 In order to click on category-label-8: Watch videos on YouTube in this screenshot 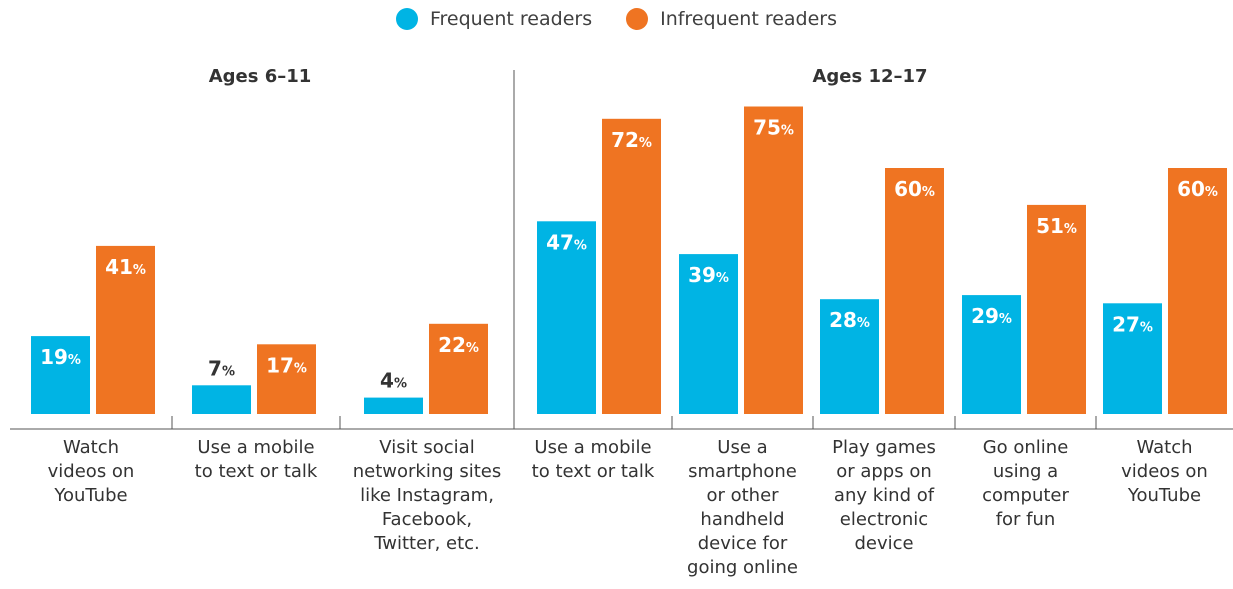, I will do `click(1164, 471)`.